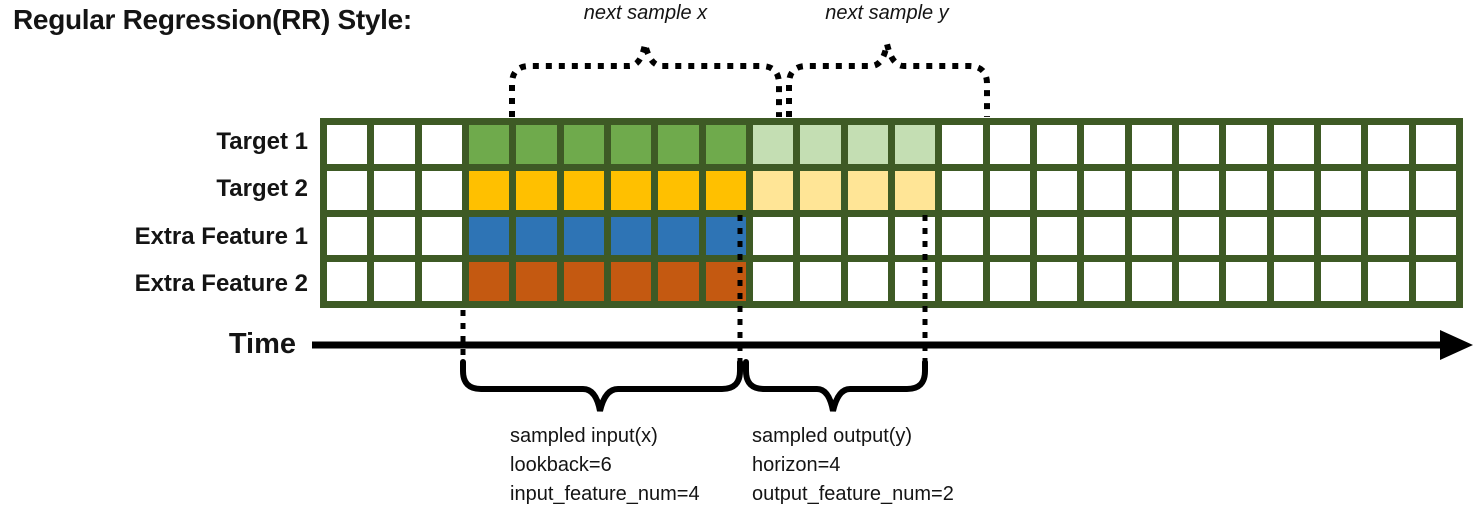 The height and width of the screenshot is (516, 1476). What do you see at coordinates (212, 19) in the screenshot?
I see `diagram-title: Regular Regression(RR) Style:` at bounding box center [212, 19].